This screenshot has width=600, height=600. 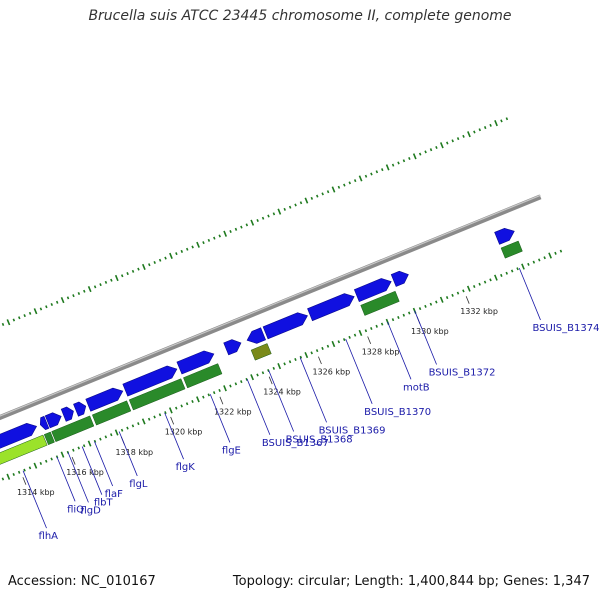 I want to click on cds-arrow-flbt, so click(x=67, y=414).